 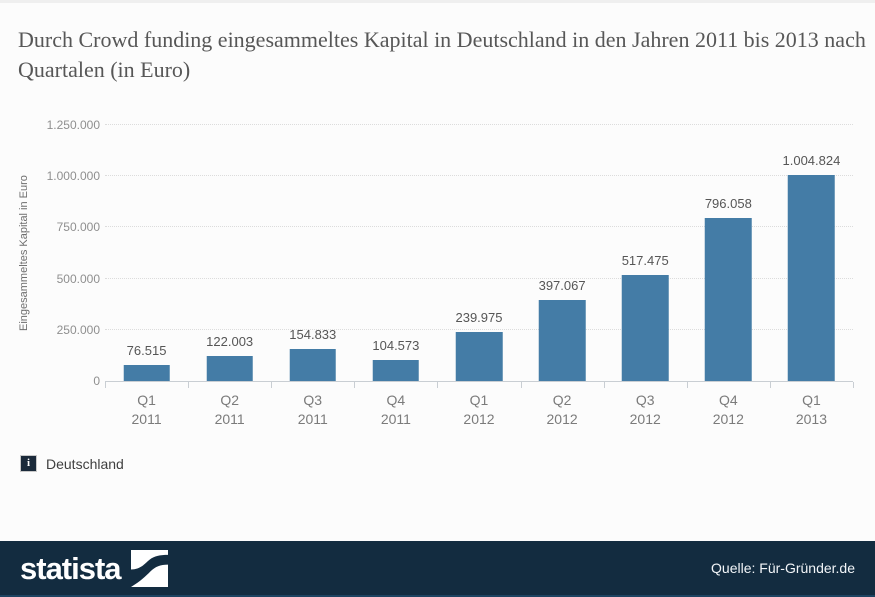 I want to click on x-label-year: 2013, so click(x=811, y=418).